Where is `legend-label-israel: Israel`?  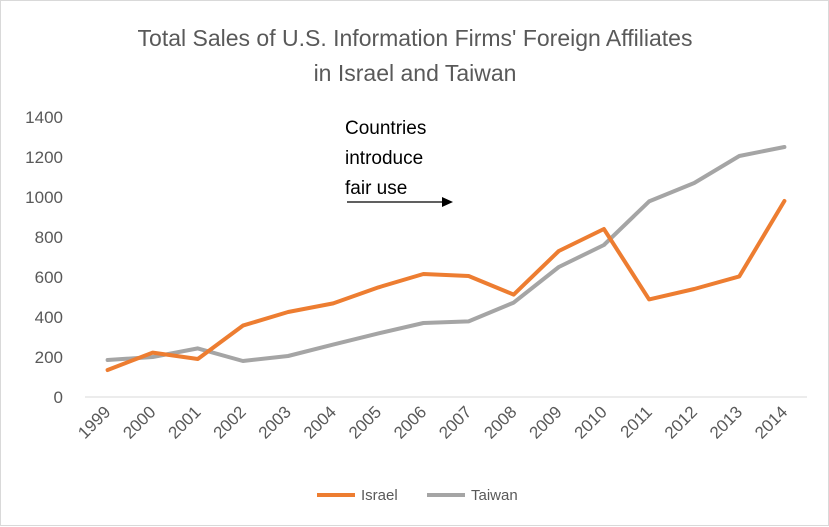 legend-label-israel: Israel is located at coordinates (379, 495).